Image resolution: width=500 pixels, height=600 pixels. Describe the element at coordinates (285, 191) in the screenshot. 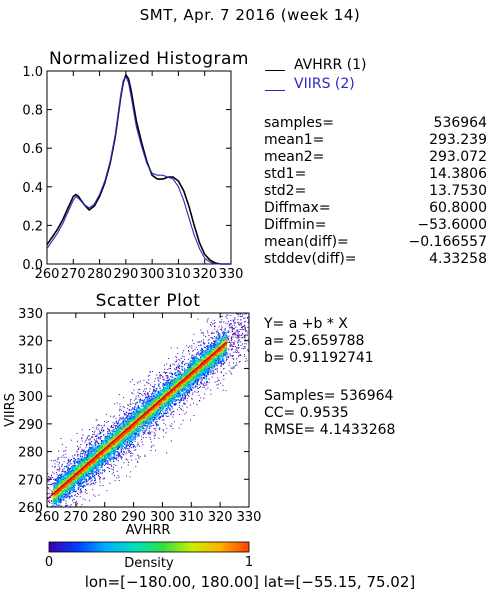

I see `stat-label: std2=` at that location.